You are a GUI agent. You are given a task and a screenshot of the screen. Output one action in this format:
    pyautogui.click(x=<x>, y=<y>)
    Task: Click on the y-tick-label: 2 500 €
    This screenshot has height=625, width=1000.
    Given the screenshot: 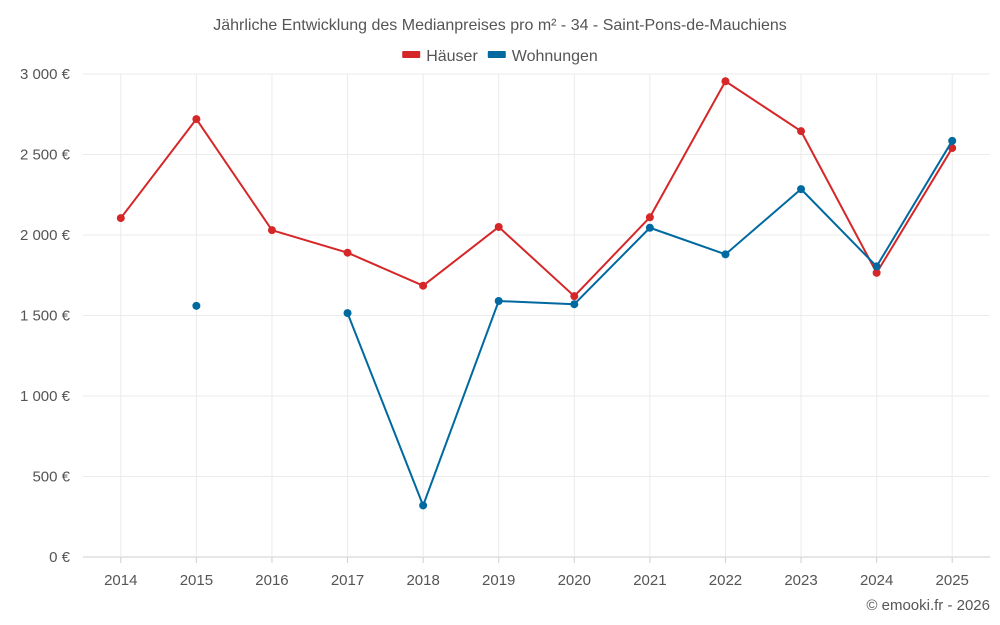 What is the action you would take?
    pyautogui.click(x=45, y=155)
    